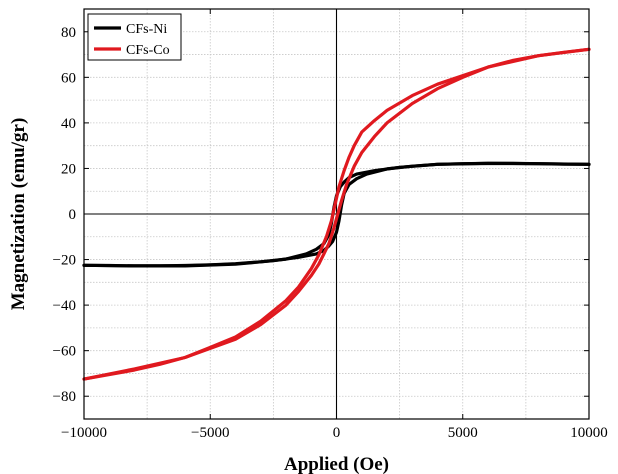 The height and width of the screenshot is (474, 618). I want to click on y-tick-label: 80, so click(68, 33).